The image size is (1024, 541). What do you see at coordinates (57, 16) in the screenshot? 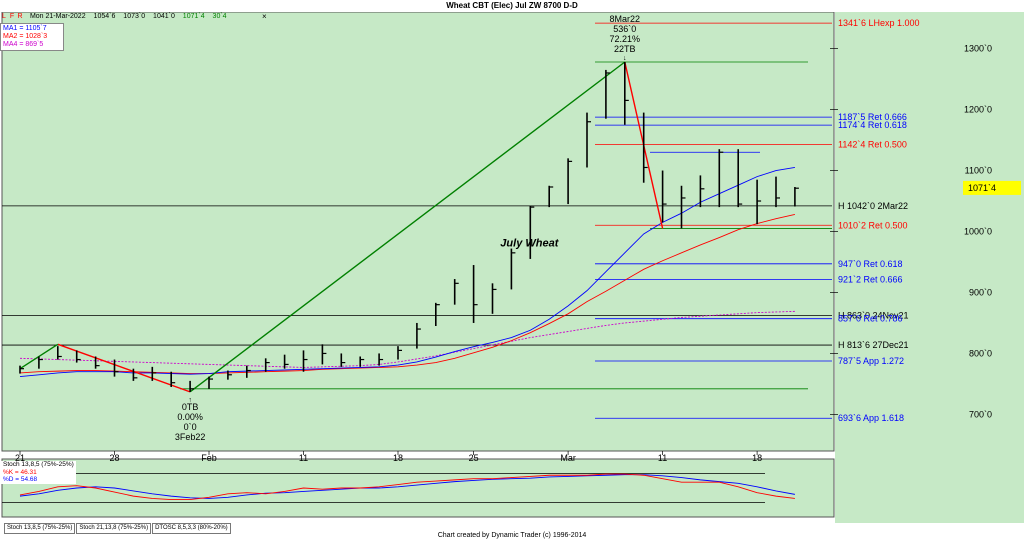
I see `toolbar-date: Mon 21-Mar-2022` at bounding box center [57, 16].